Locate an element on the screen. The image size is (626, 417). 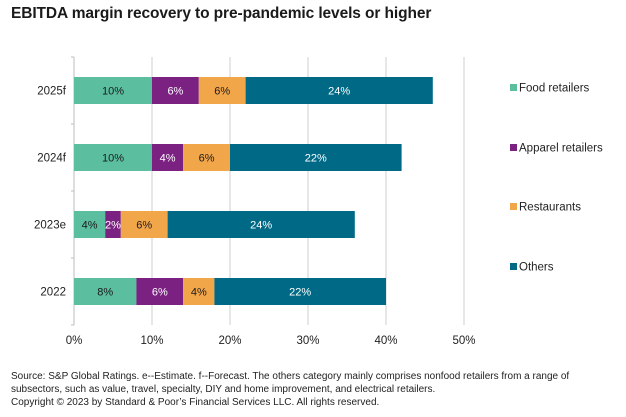
category-label: 2024f is located at coordinates (52, 159).